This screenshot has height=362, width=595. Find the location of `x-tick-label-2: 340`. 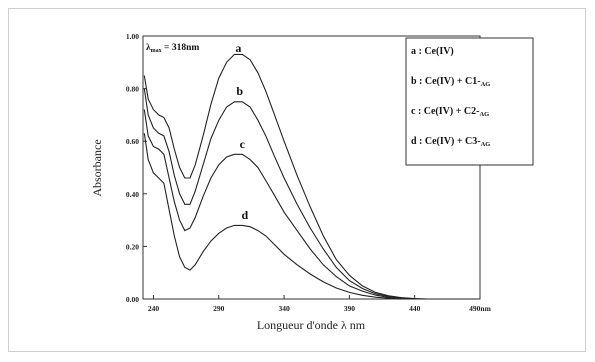

x-tick-label-2: 340 is located at coordinates (284, 308).